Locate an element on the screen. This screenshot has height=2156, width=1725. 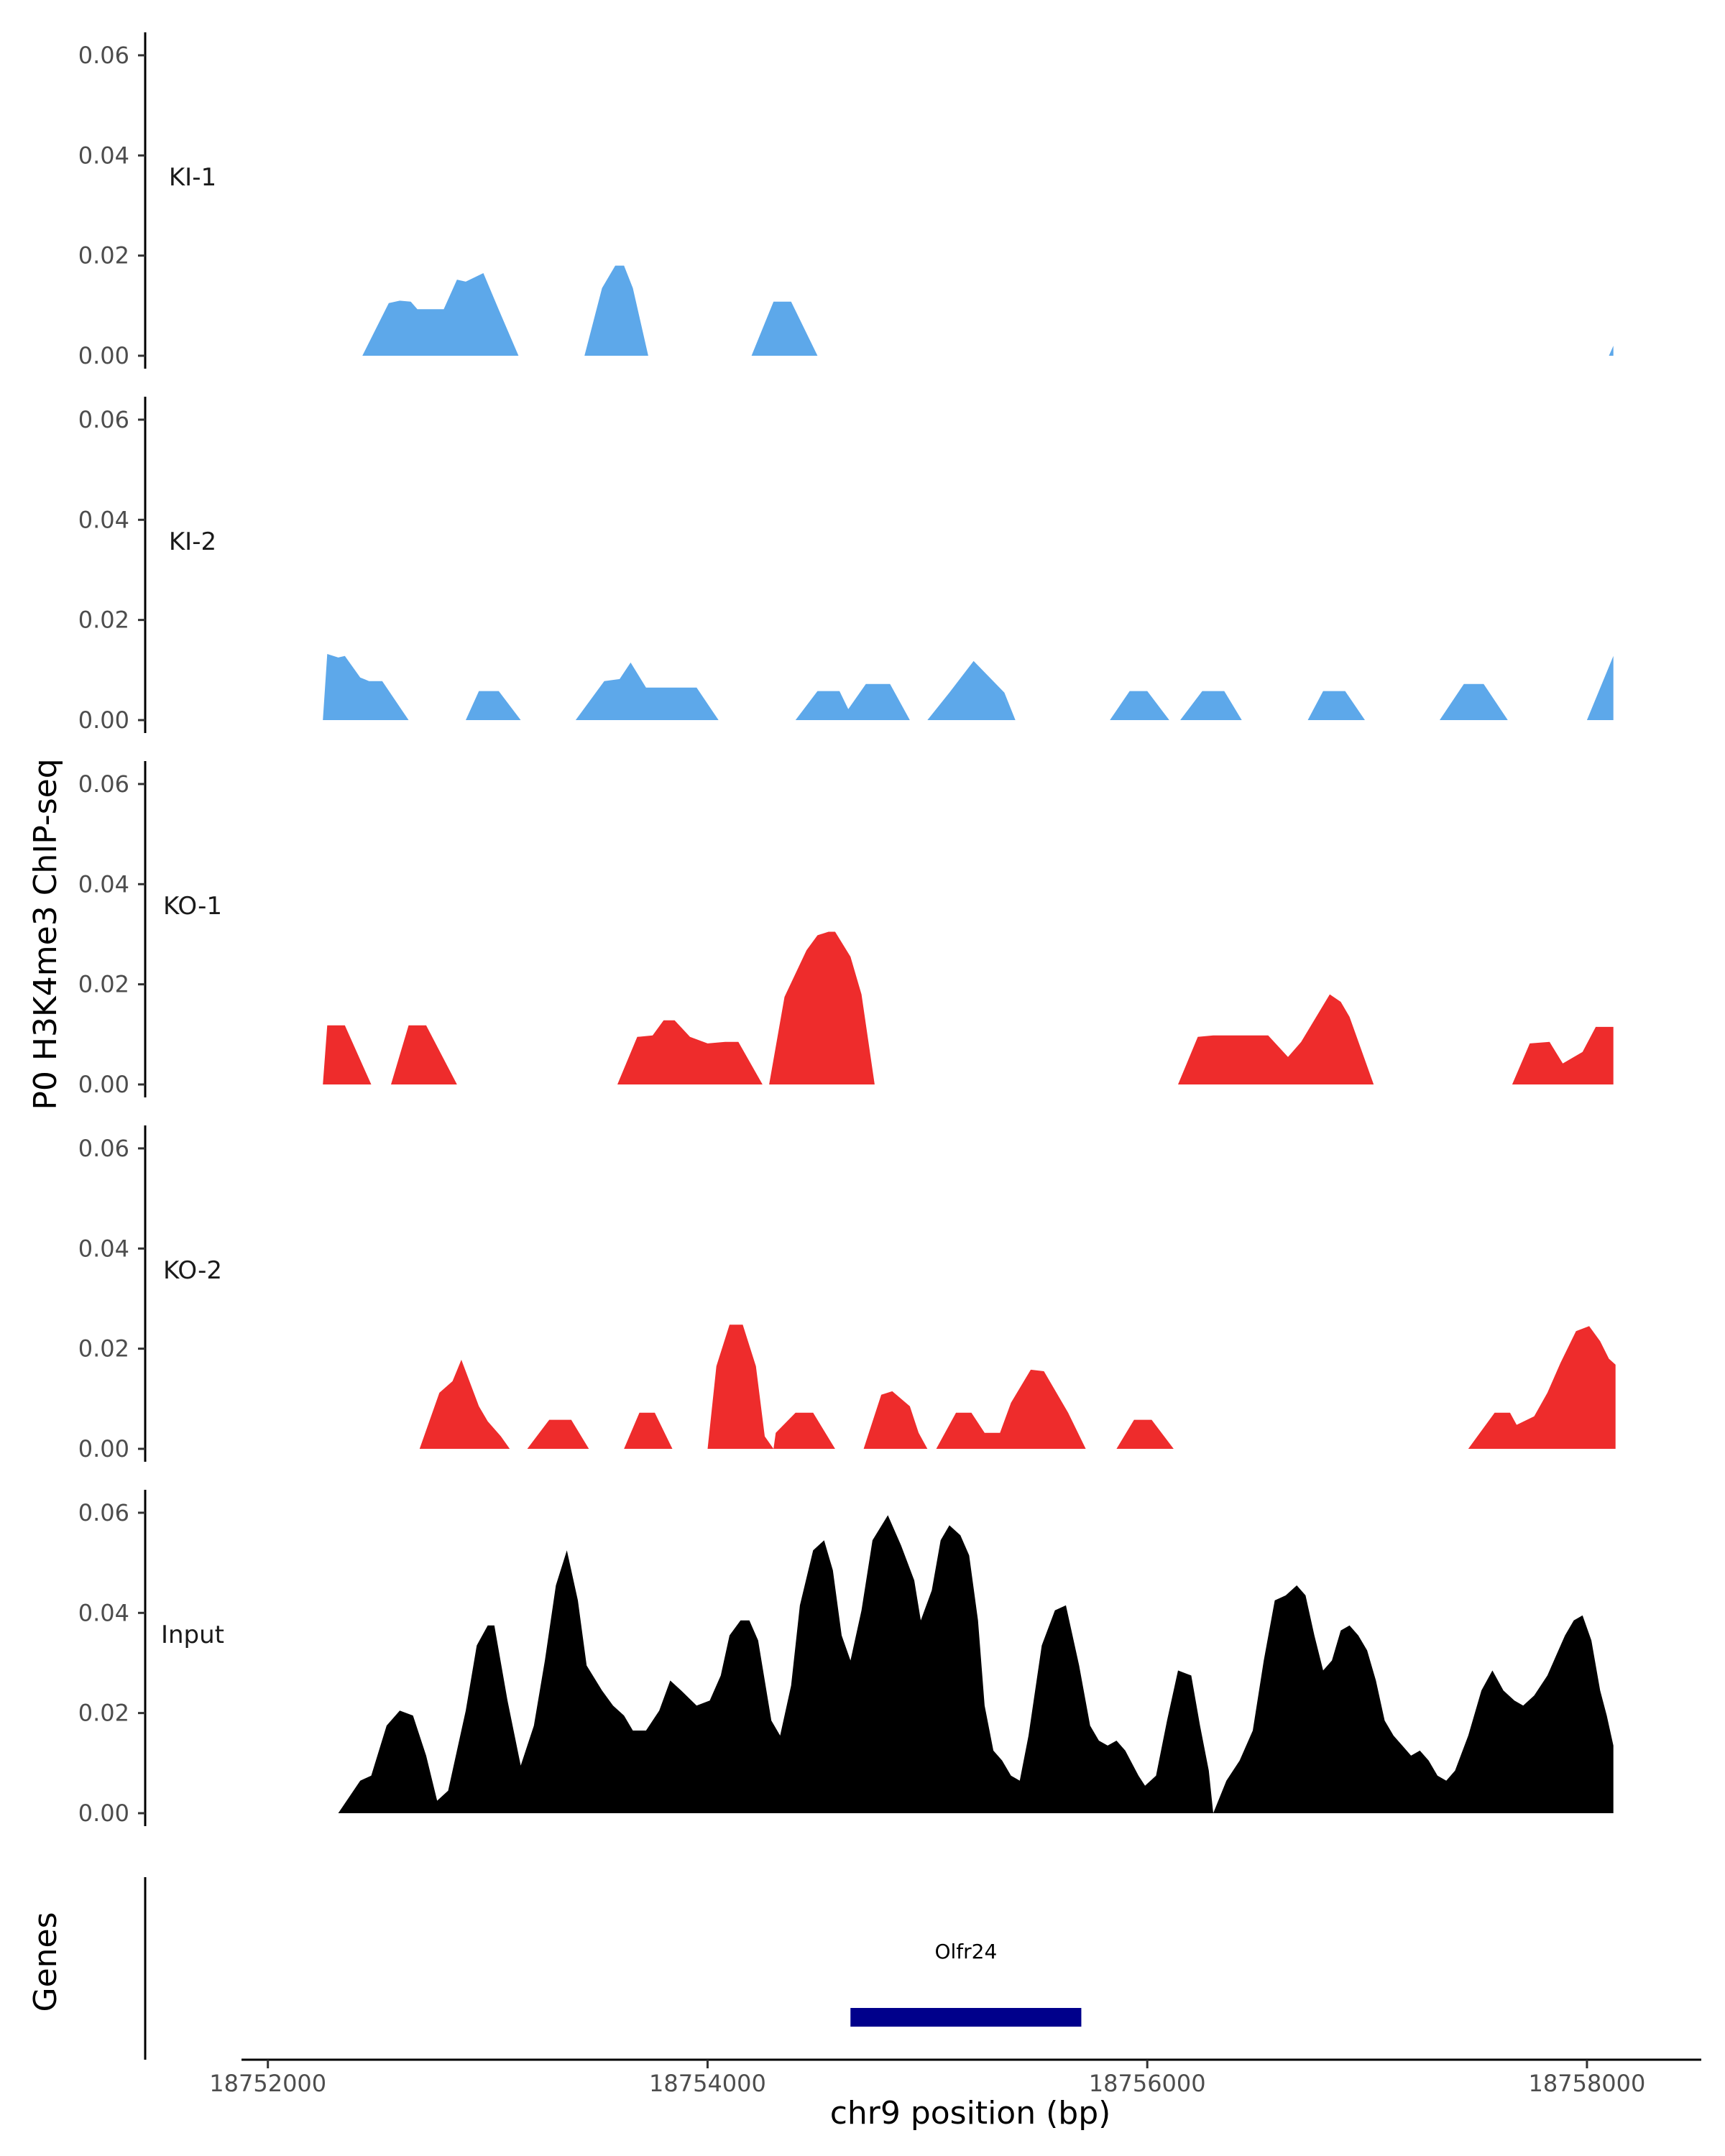
x-tick-label: 18754000 is located at coordinates (707, 2083).